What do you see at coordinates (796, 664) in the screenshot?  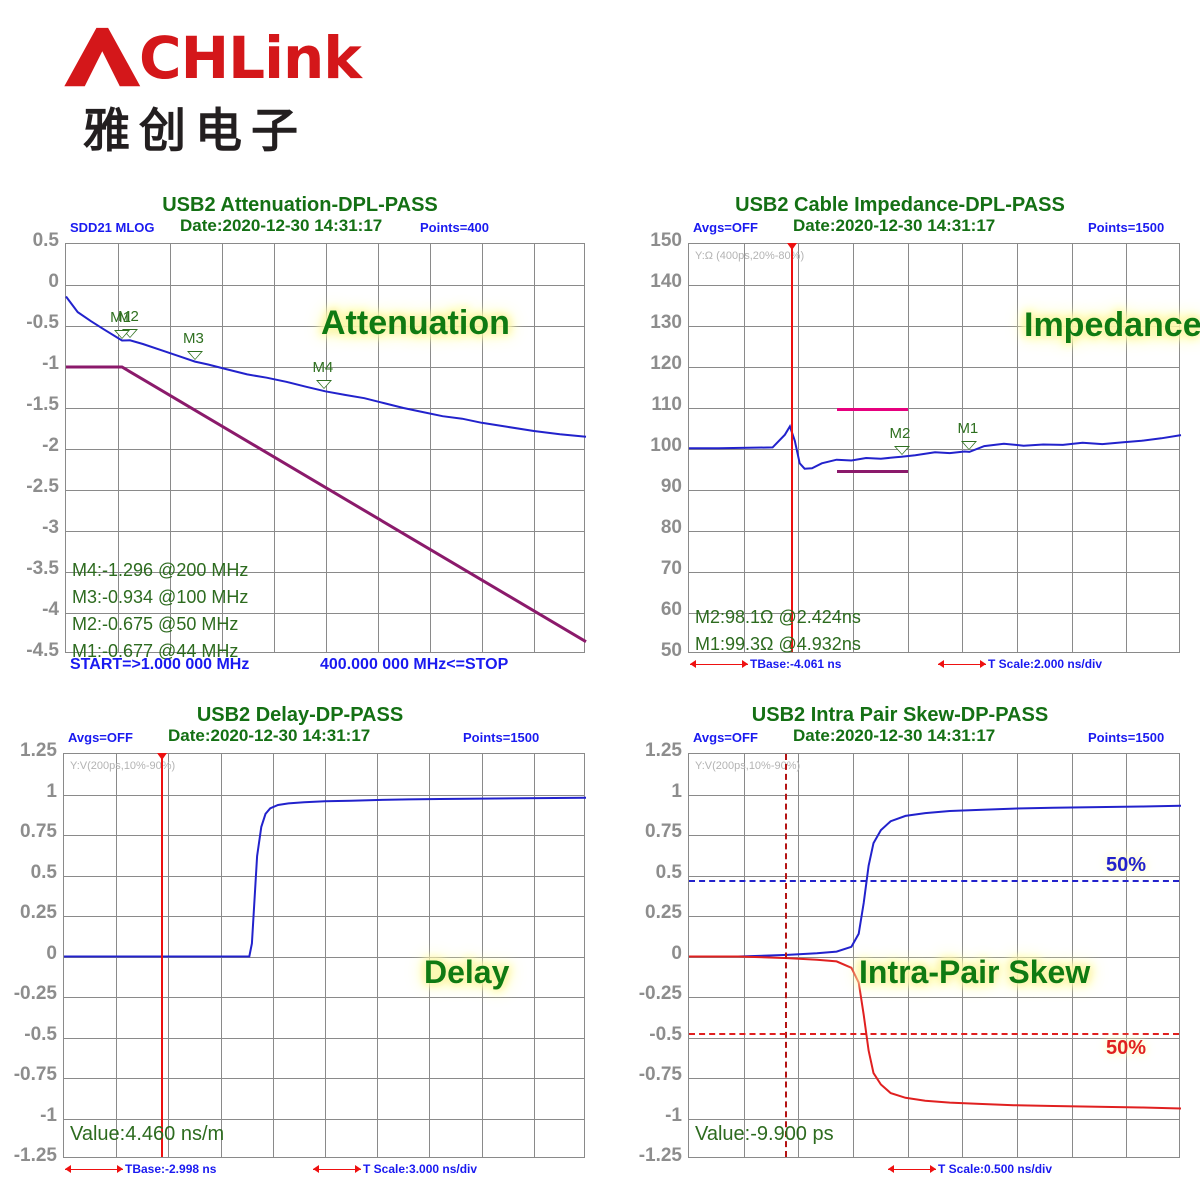 I see `tbase-label: TBase:-4.061 ns` at bounding box center [796, 664].